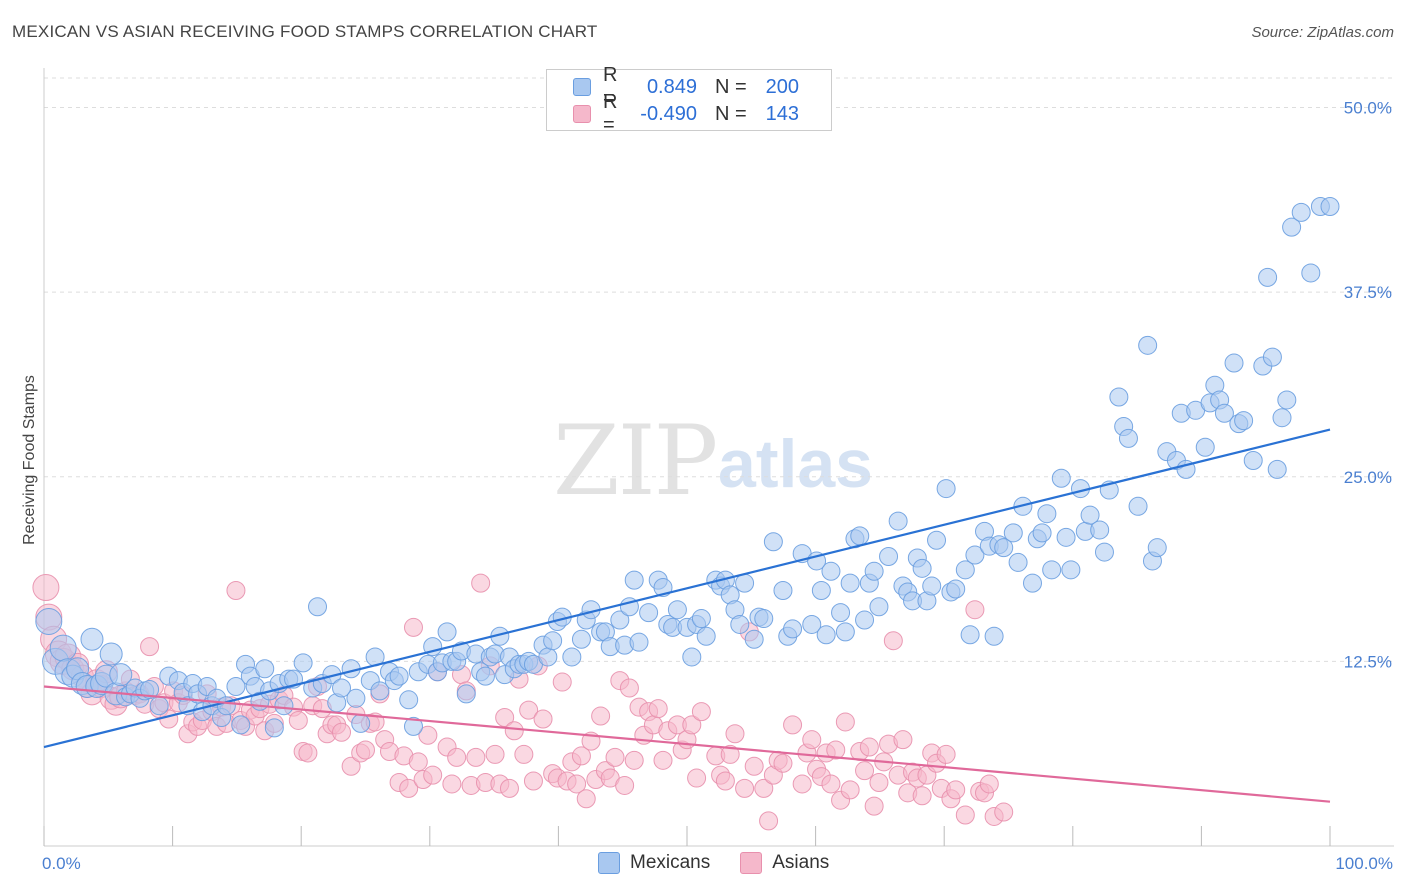 The width and height of the screenshot is (1406, 892). I want to click on series-legend-mexicans: Mexicans, so click(654, 863).